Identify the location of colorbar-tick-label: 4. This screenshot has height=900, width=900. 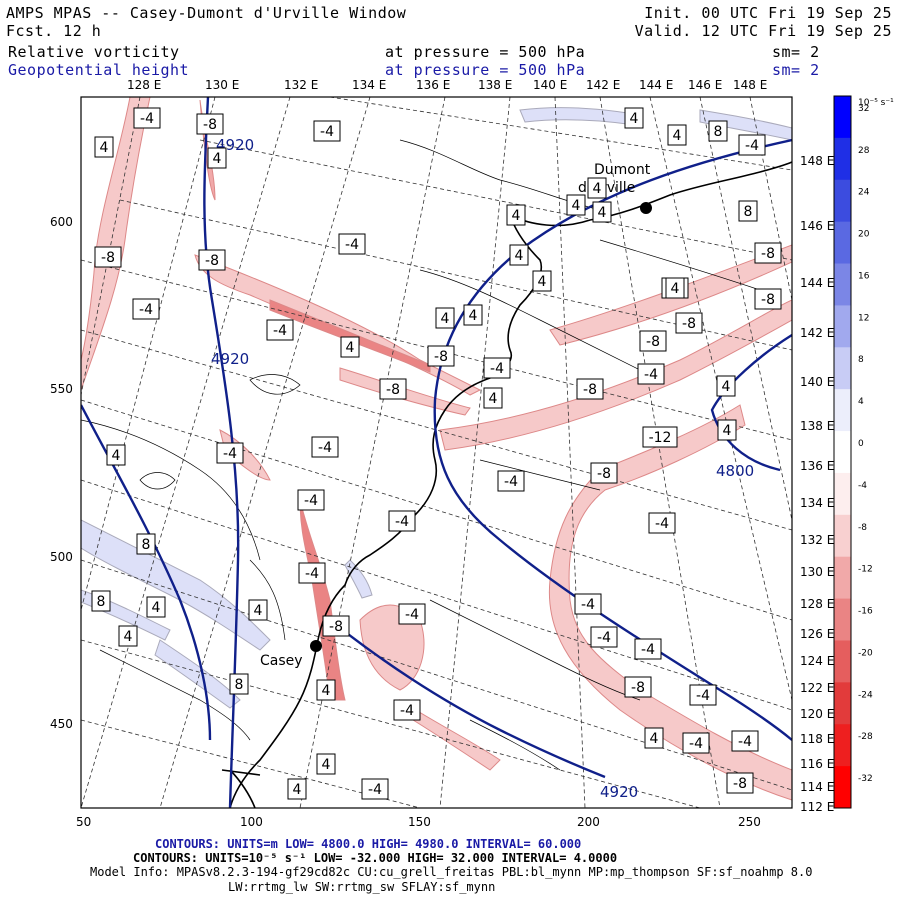
(861, 402).